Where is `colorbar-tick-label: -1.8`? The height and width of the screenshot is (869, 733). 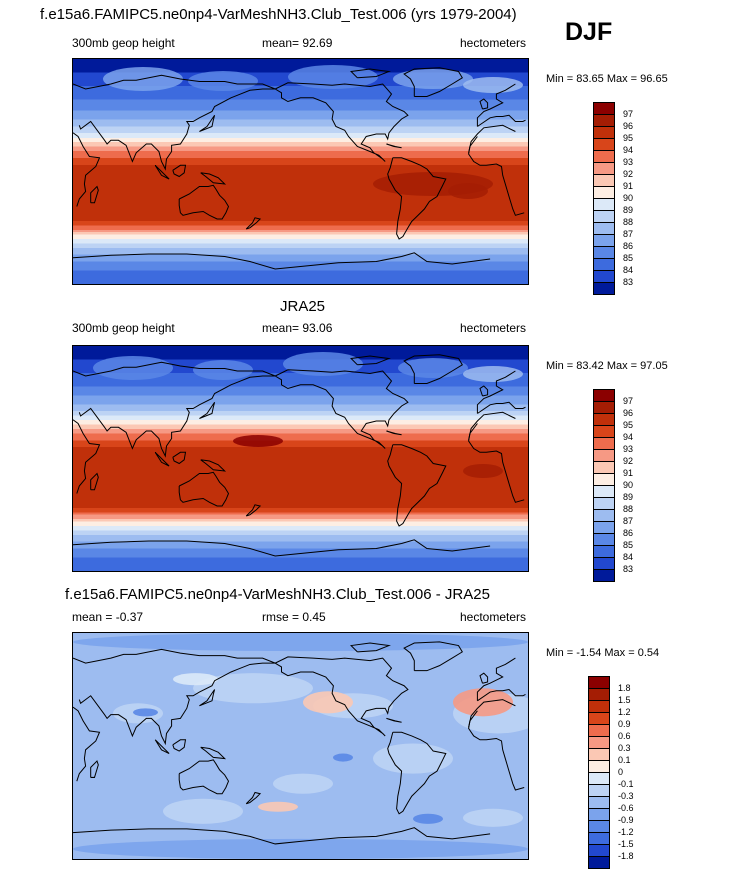 colorbar-tick-label: -1.8 is located at coordinates (626, 856).